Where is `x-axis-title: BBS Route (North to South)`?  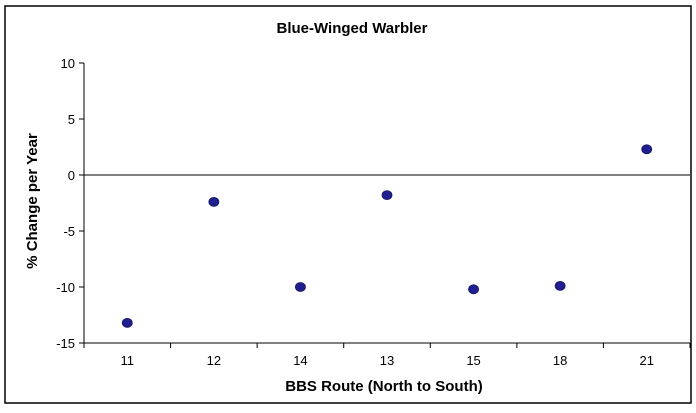 x-axis-title: BBS Route (North to South) is located at coordinates (383, 386).